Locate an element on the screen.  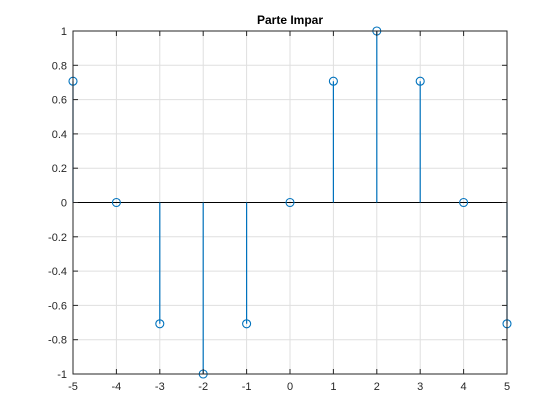
y-tick-label: -0.4 is located at coordinates (57, 272).